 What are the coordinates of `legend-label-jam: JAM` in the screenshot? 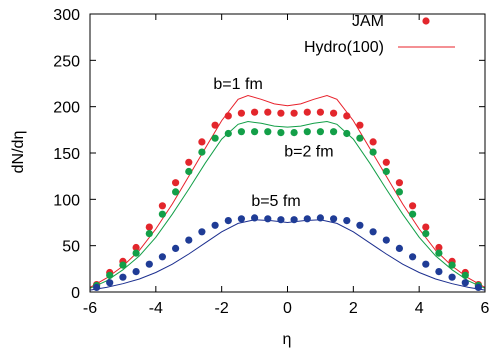 It's located at (368, 21).